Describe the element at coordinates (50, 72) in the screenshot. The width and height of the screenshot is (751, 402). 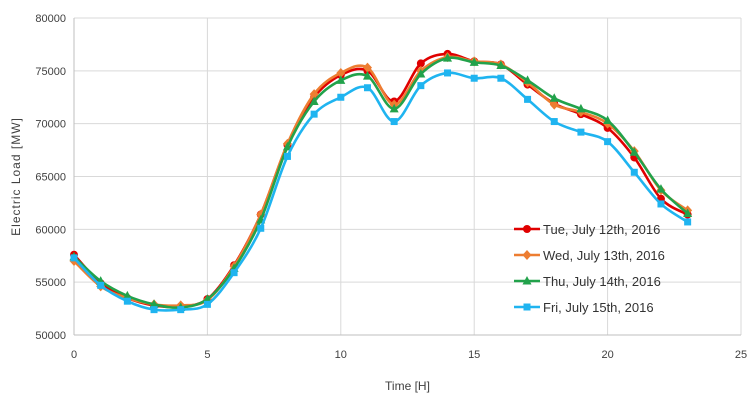
I see `y-tick-label: 75000` at that location.